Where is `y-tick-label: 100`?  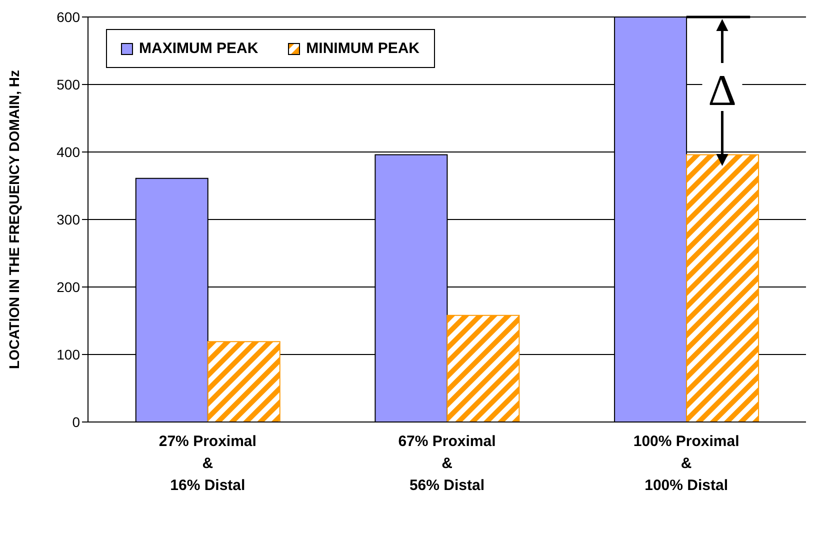 y-tick-label: 100 is located at coordinates (68, 354).